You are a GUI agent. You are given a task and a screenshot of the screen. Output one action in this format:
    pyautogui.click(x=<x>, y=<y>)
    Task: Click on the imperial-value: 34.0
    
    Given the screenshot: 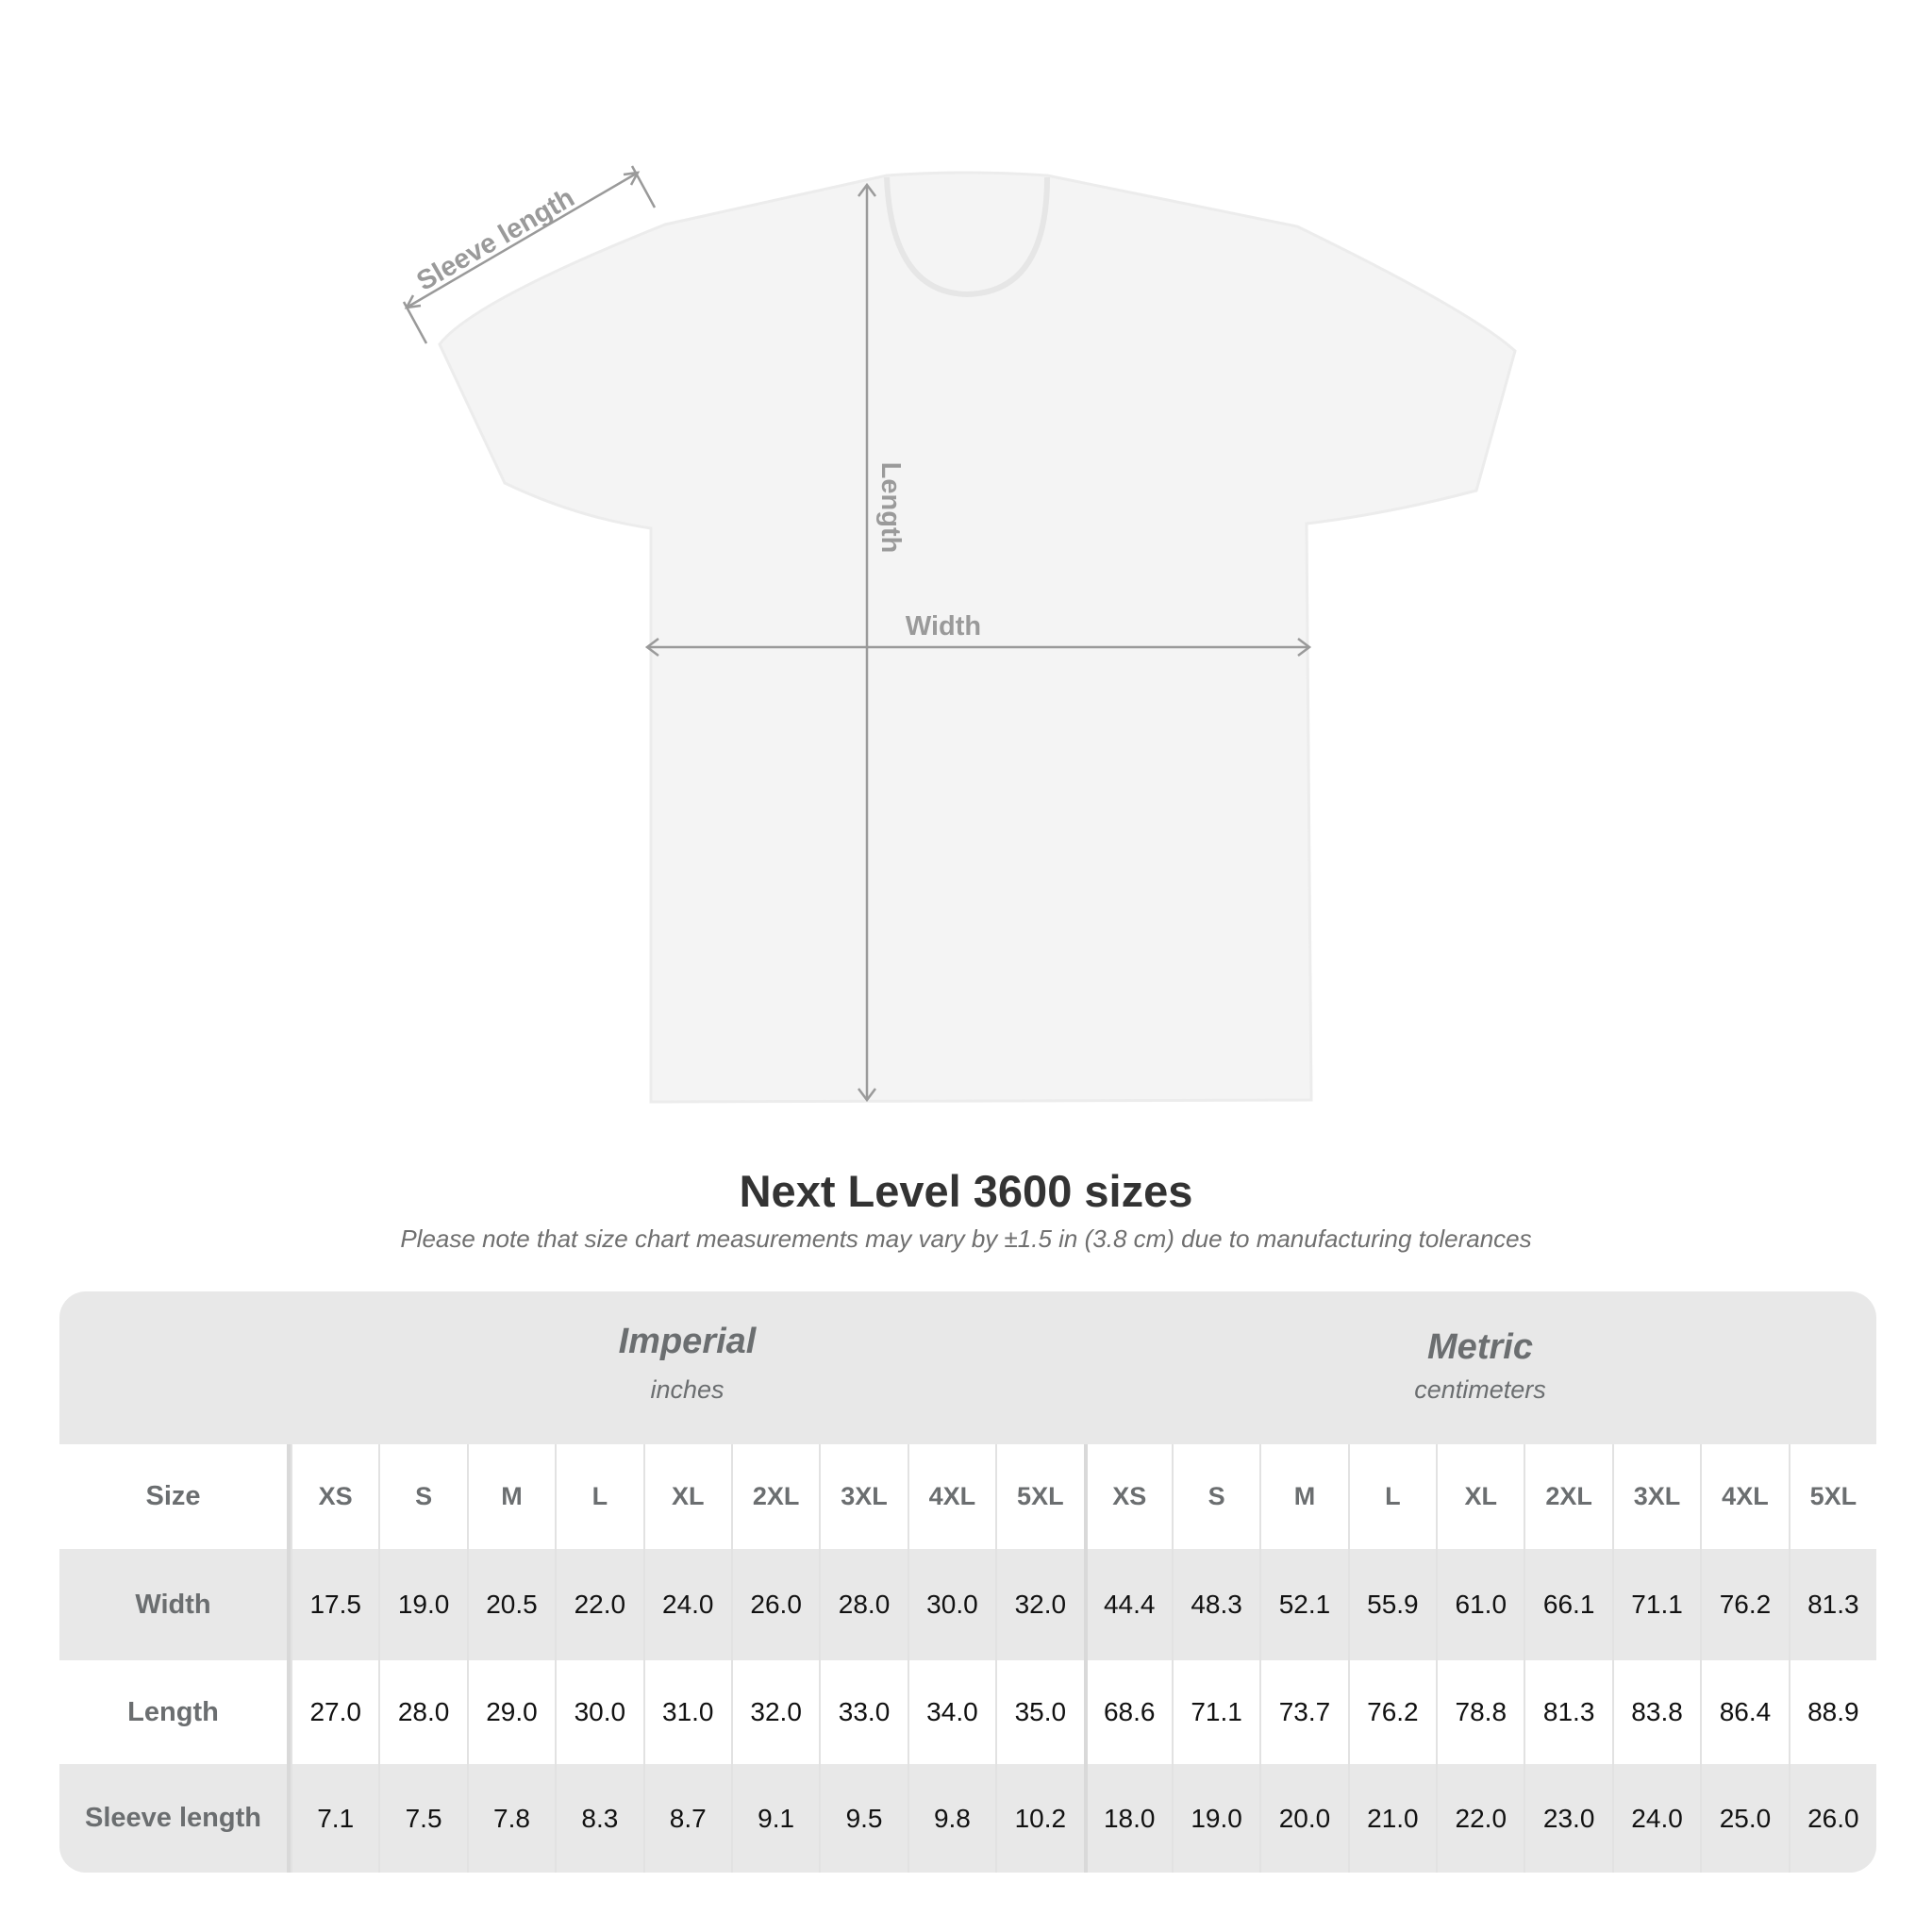 What is the action you would take?
    pyautogui.click(x=951, y=1712)
    